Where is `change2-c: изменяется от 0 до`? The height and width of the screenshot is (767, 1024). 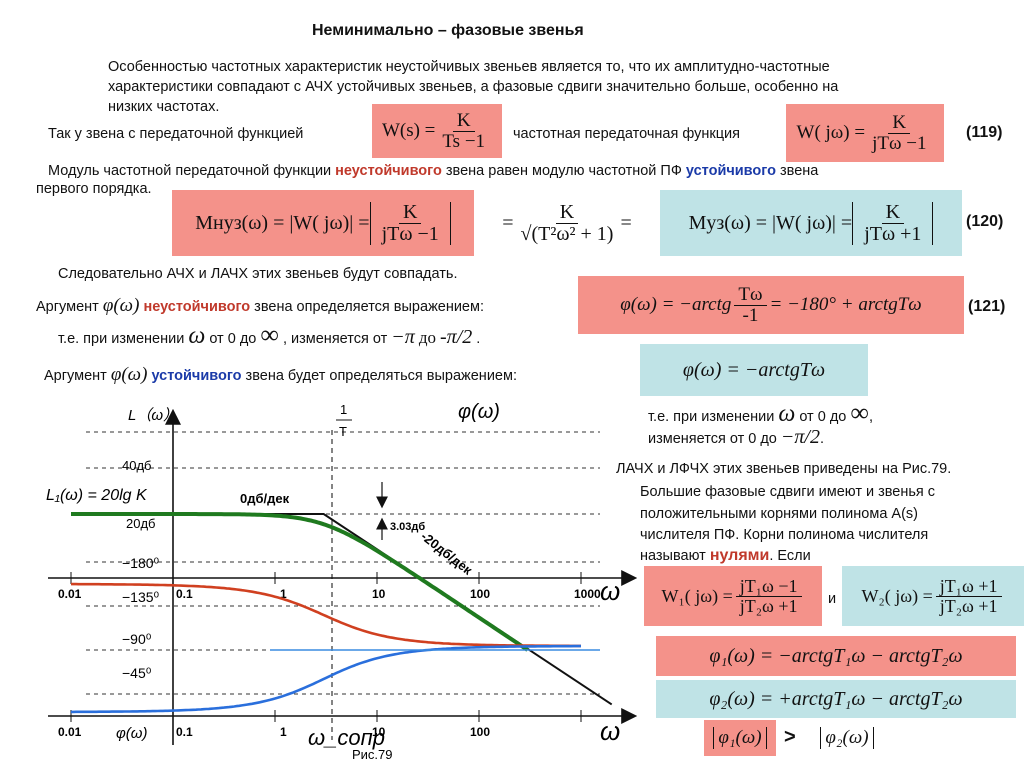 change2-c: изменяется от 0 до is located at coordinates (712, 439).